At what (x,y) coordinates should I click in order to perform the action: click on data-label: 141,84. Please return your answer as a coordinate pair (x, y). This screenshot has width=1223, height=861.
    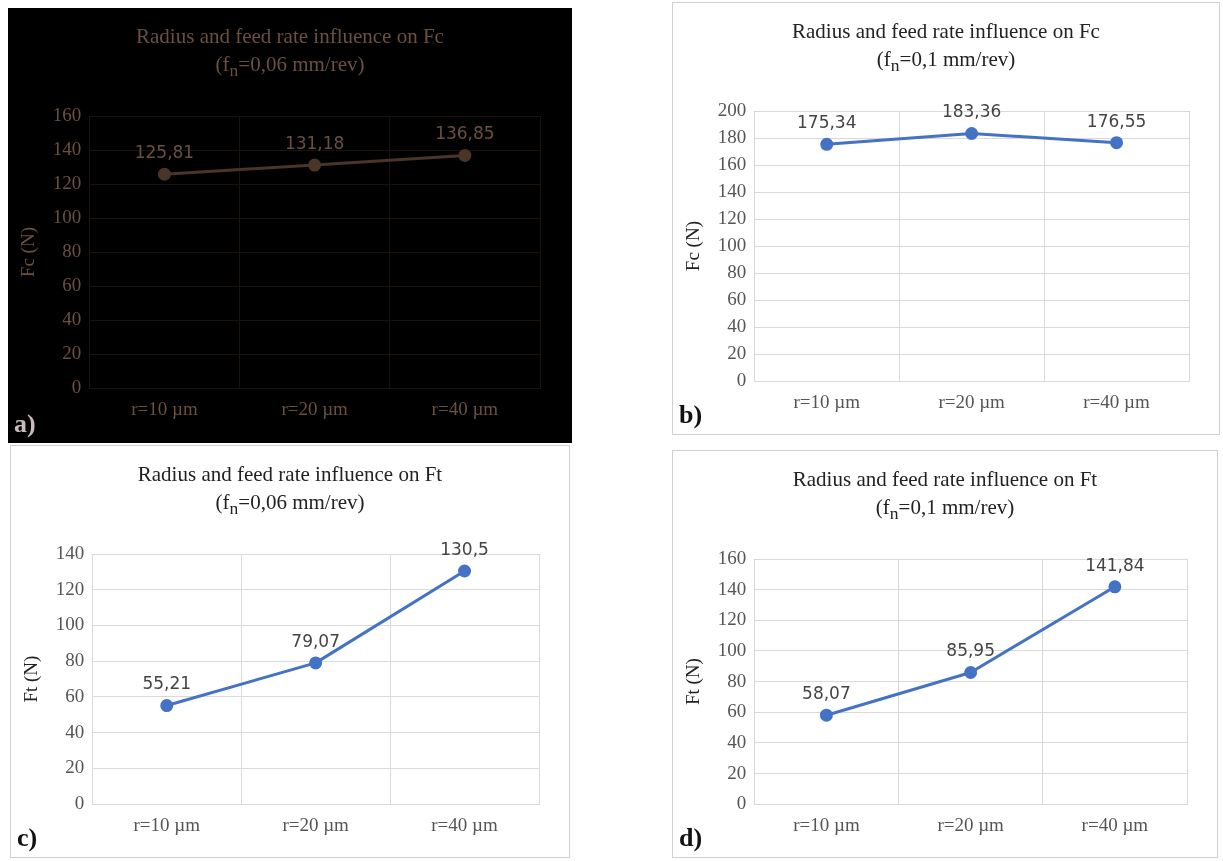
    Looking at the image, I should click on (1115, 564).